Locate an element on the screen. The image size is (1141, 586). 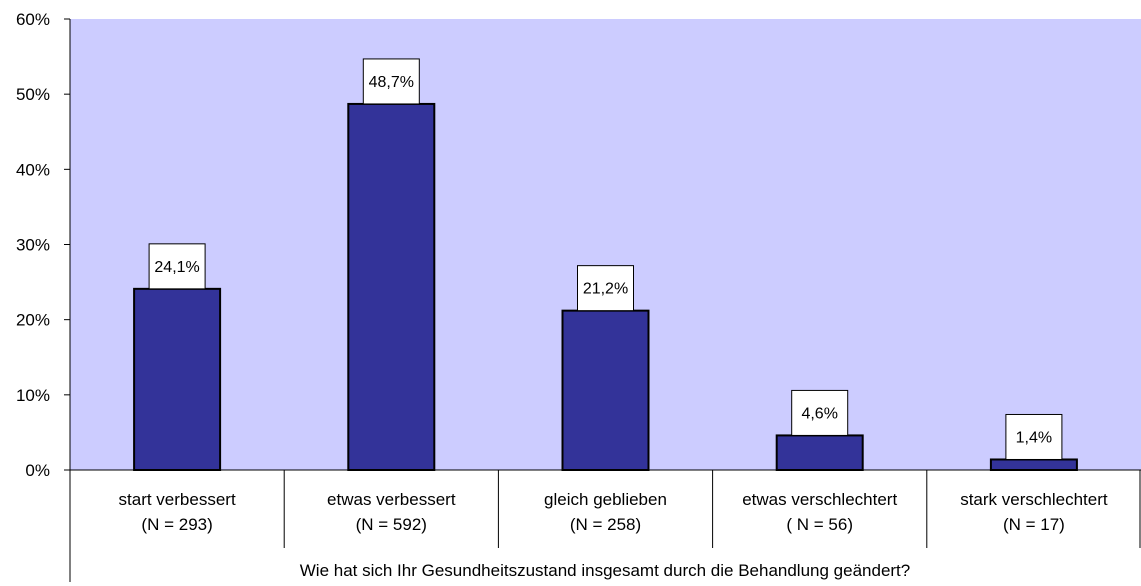
category-count: (N = 258) is located at coordinates (605, 524).